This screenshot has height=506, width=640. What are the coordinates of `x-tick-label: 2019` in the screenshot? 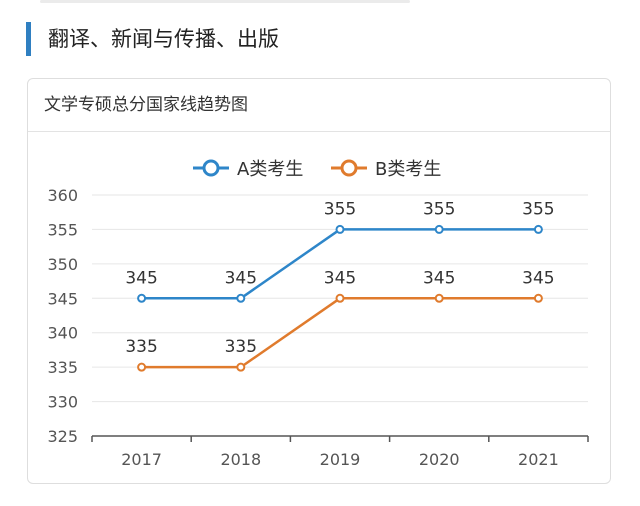 It's located at (340, 459).